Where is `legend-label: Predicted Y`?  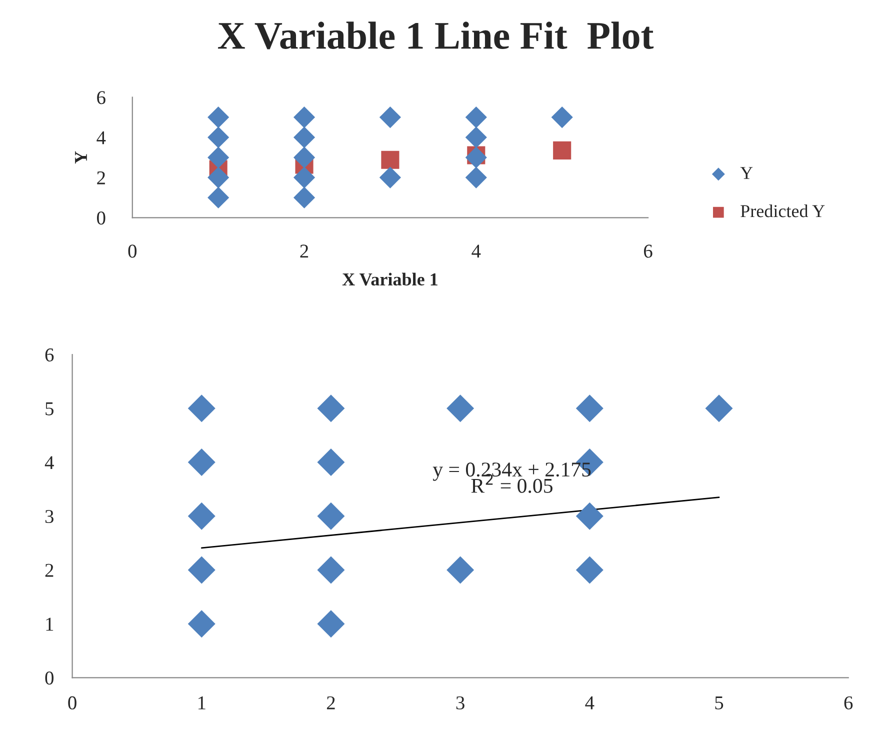
legend-label: Predicted Y is located at coordinates (782, 211).